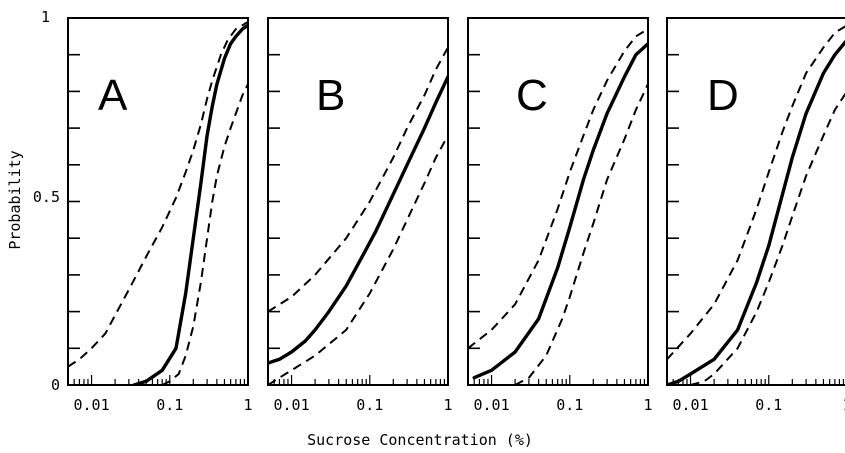 The height and width of the screenshot is (453, 845). I want to click on panel-letter: B, so click(330, 95).